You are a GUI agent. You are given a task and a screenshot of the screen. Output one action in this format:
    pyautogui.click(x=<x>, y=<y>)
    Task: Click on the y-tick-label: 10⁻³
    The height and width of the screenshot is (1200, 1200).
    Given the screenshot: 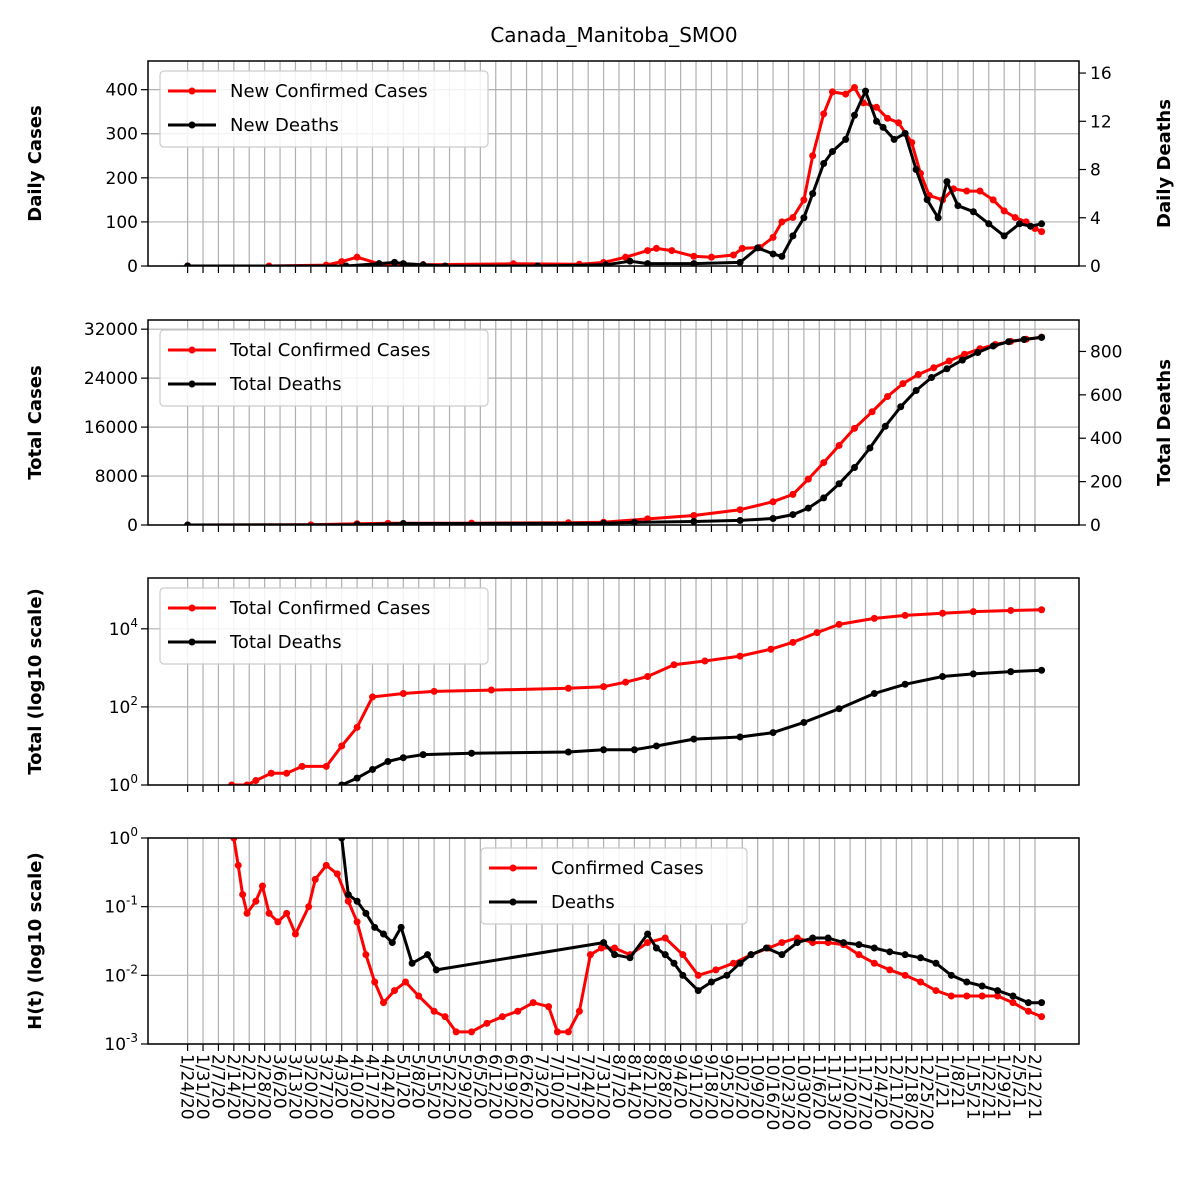 What is the action you would take?
    pyautogui.click(x=121, y=1043)
    